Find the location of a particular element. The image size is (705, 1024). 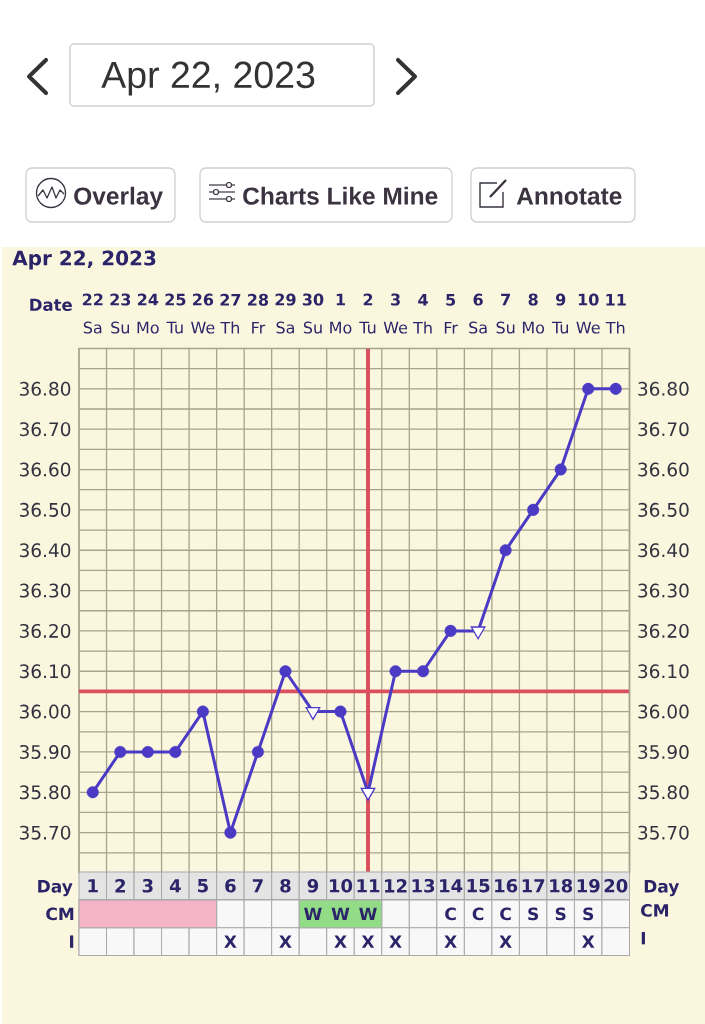

y2-tick-label: CM is located at coordinates (655, 910).